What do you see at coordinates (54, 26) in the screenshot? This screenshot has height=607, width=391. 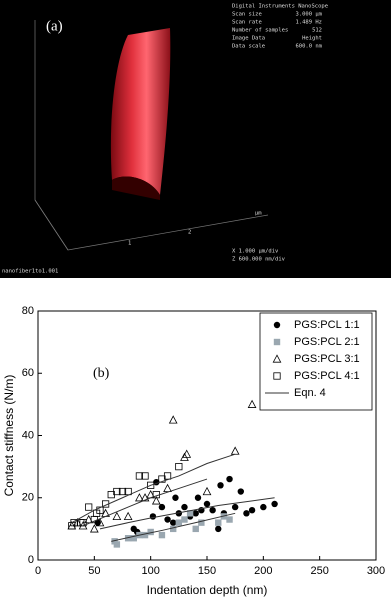 I see `panel-label: (a)` at bounding box center [54, 26].